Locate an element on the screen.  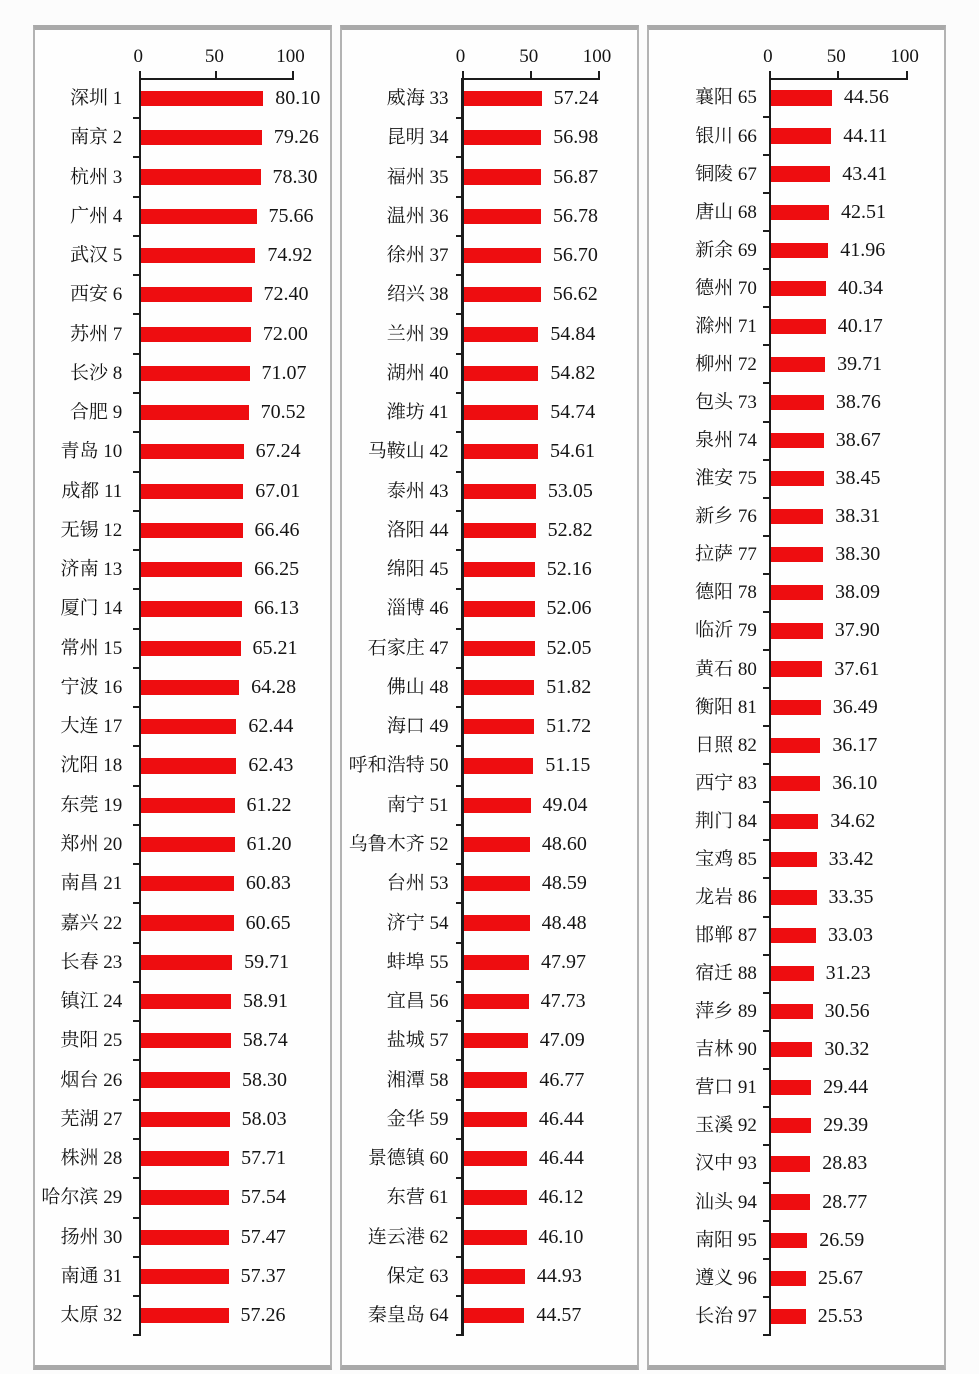
value-label: 58.74 is located at coordinates (265, 1040).